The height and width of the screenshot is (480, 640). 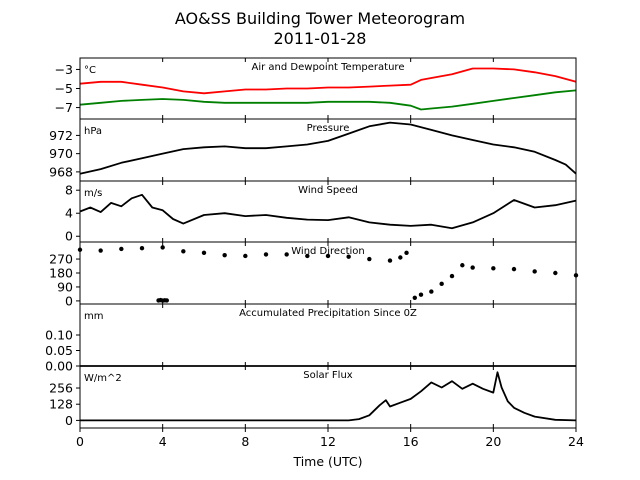 I want to click on x-axis-tick-label: 24, so click(x=576, y=441).